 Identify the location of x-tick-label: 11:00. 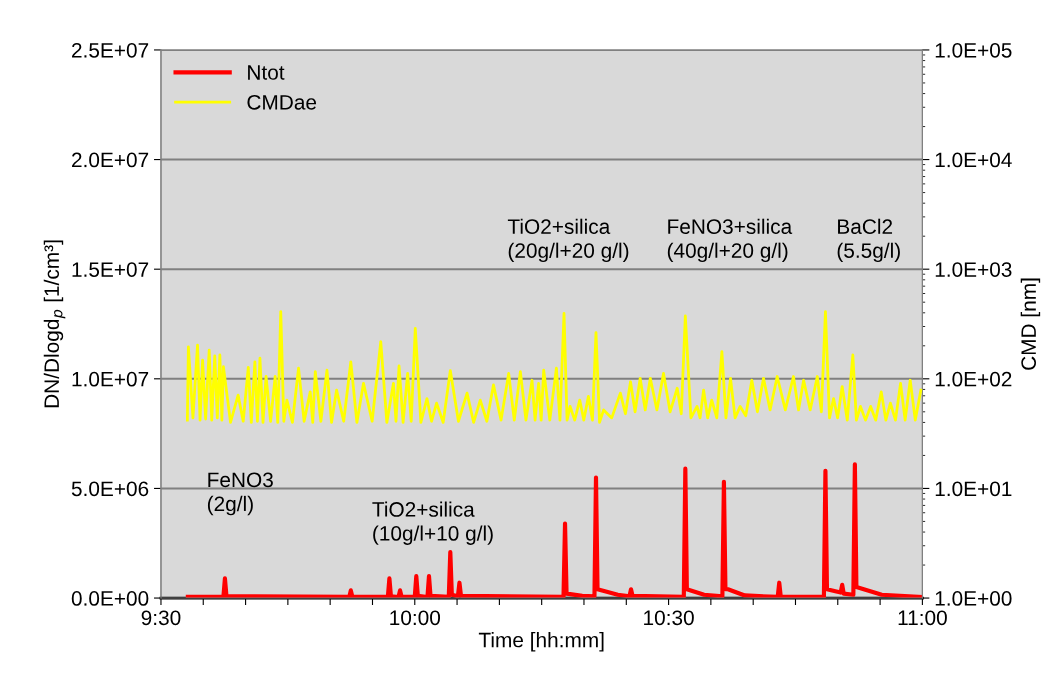
(922, 618).